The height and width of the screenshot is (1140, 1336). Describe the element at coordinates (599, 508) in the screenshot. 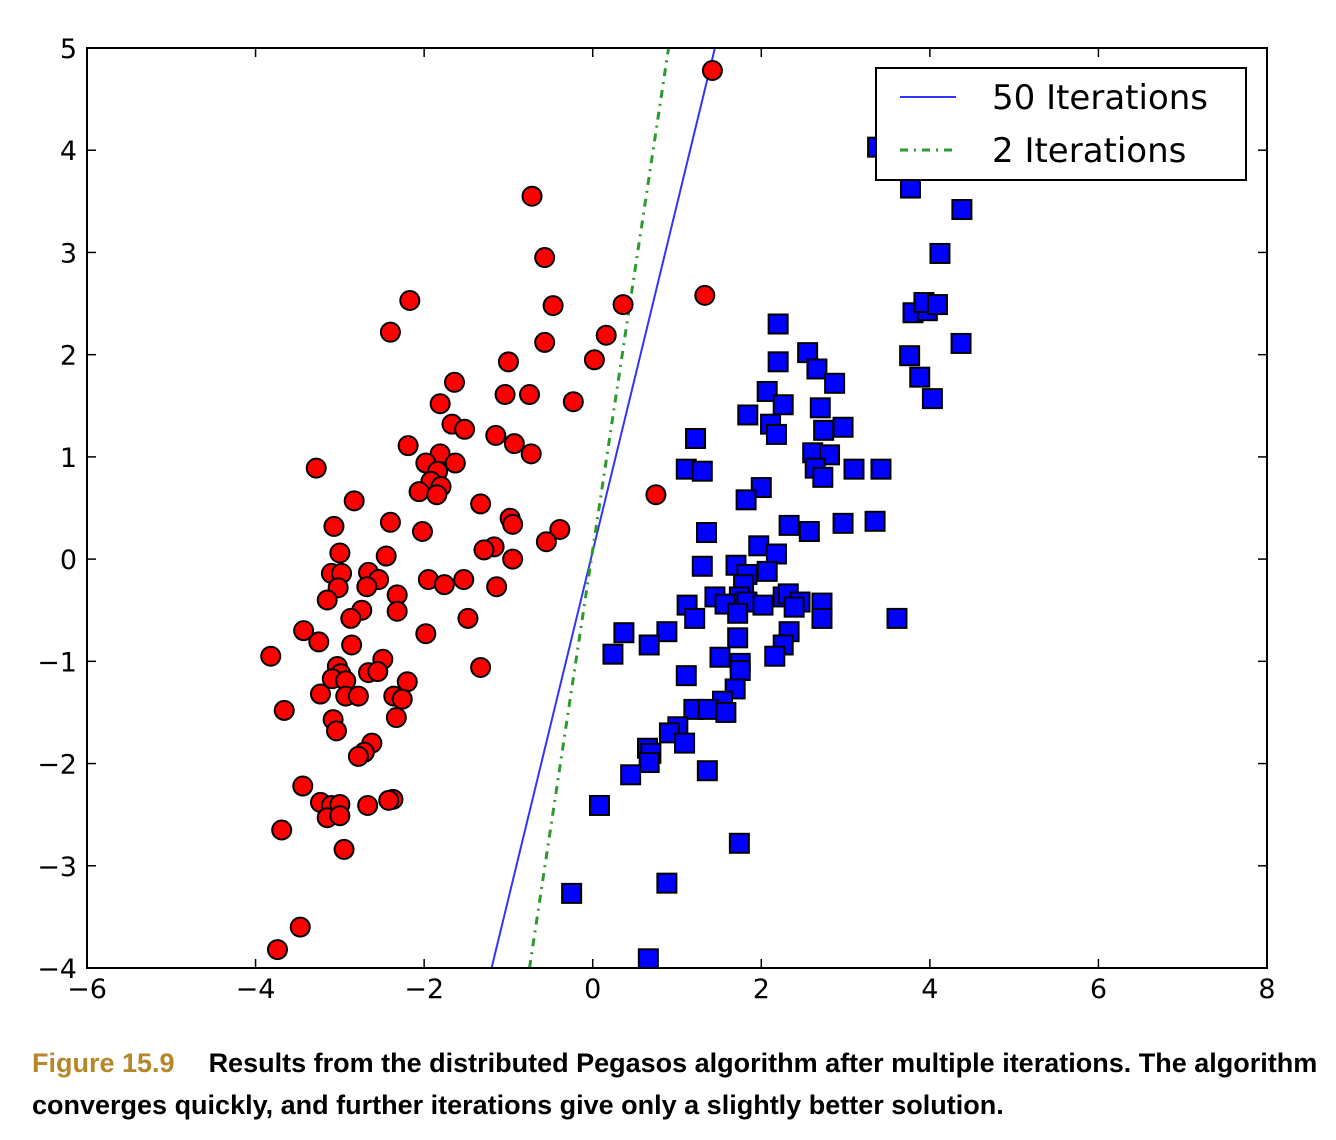

I see `series-line-2-iterations` at that location.